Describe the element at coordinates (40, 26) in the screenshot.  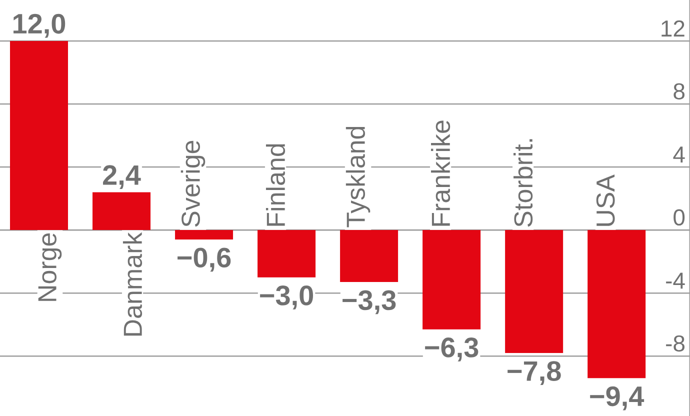
I see `data-label: 12,0` at that location.